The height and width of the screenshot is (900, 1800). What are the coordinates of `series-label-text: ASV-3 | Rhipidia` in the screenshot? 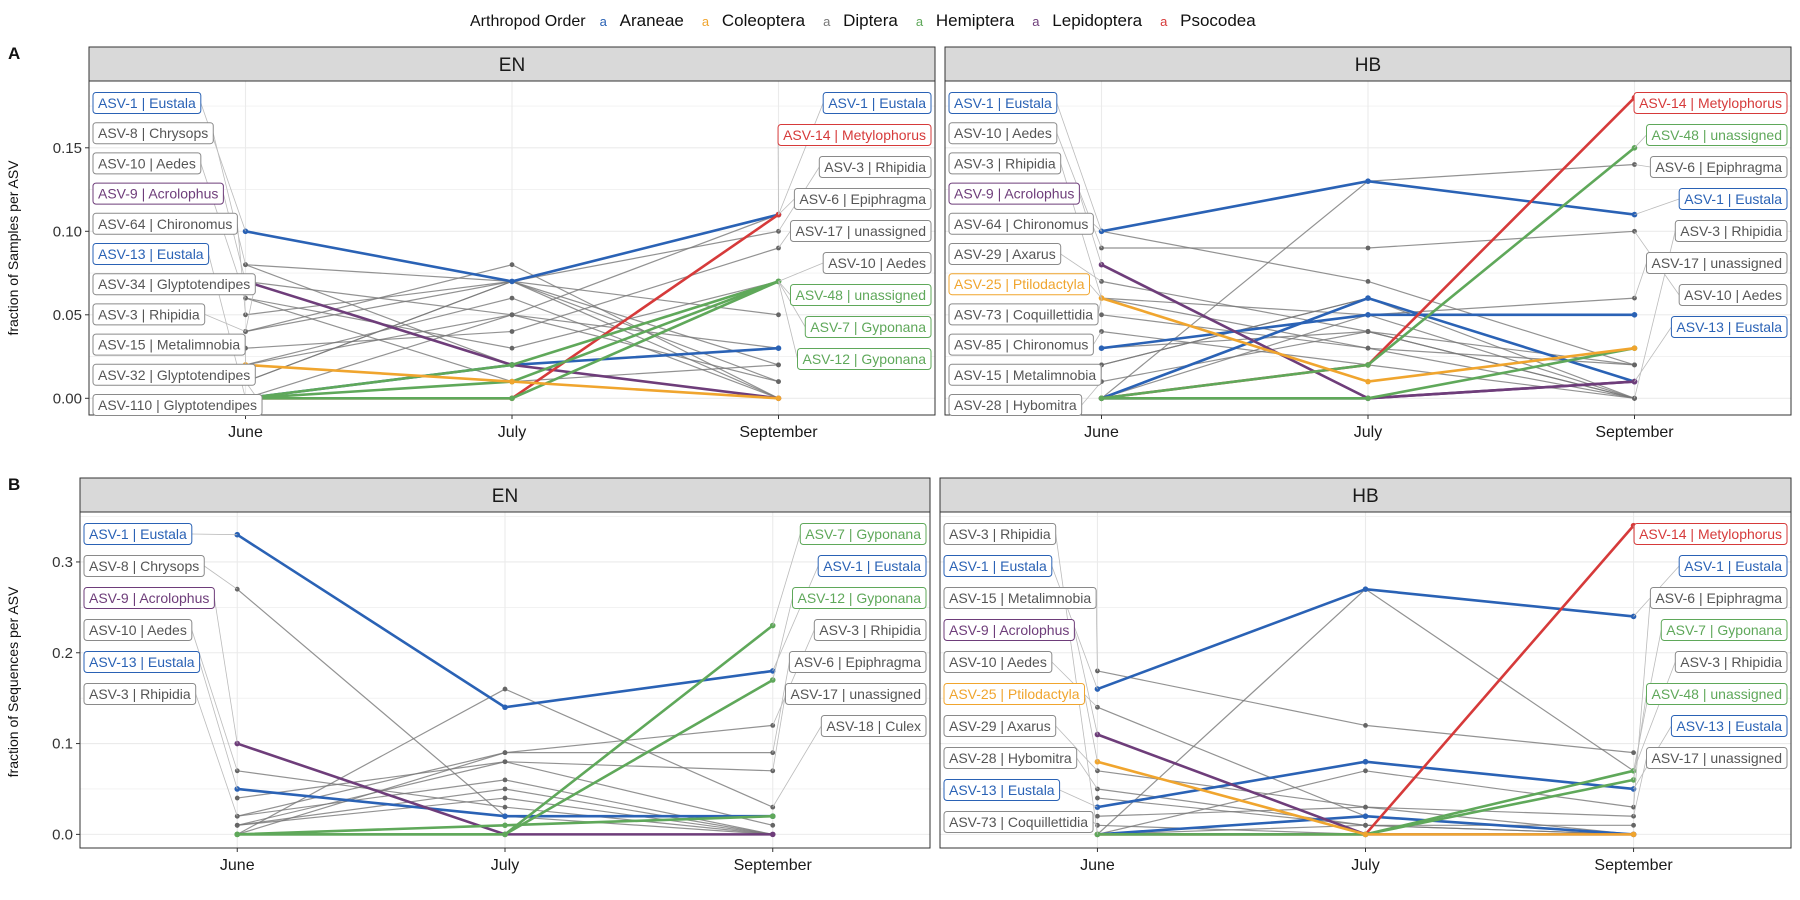 It's located at (1000, 534).